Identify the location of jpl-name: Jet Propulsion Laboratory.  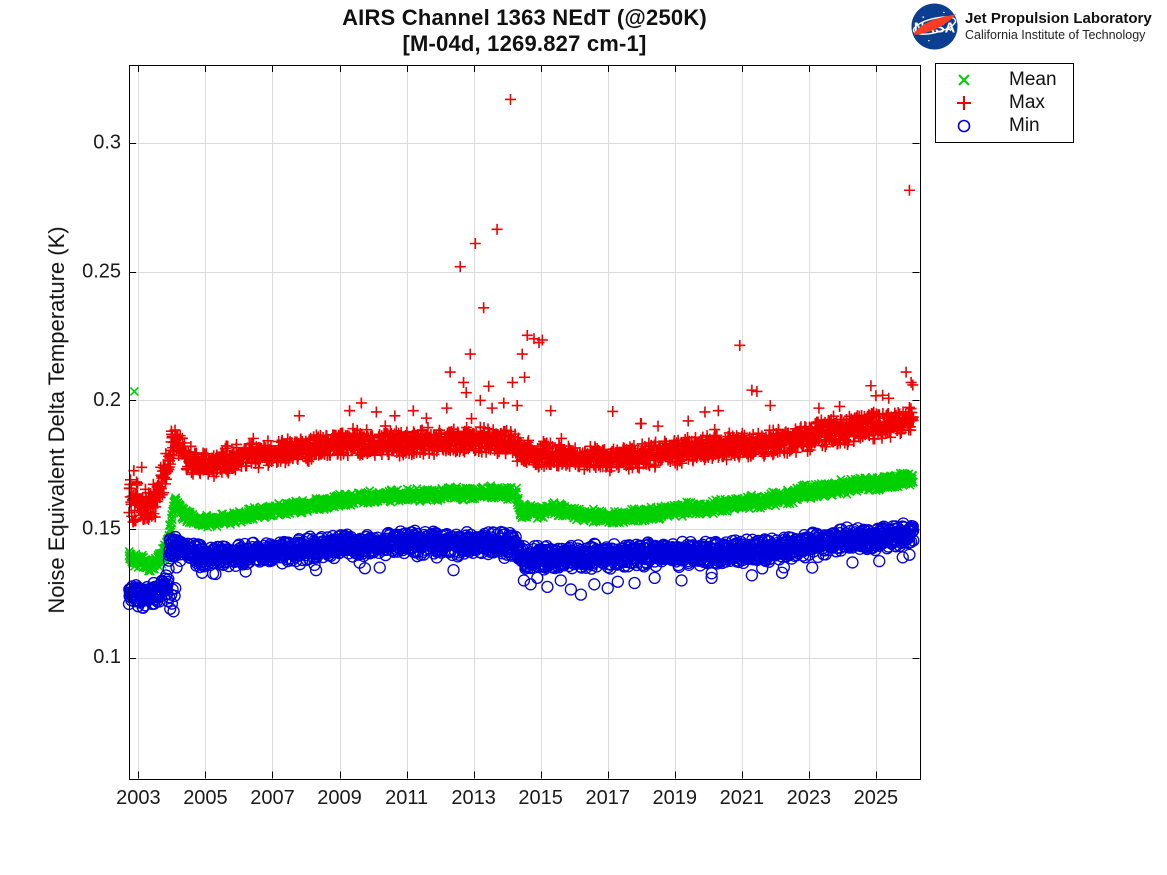
(1058, 18).